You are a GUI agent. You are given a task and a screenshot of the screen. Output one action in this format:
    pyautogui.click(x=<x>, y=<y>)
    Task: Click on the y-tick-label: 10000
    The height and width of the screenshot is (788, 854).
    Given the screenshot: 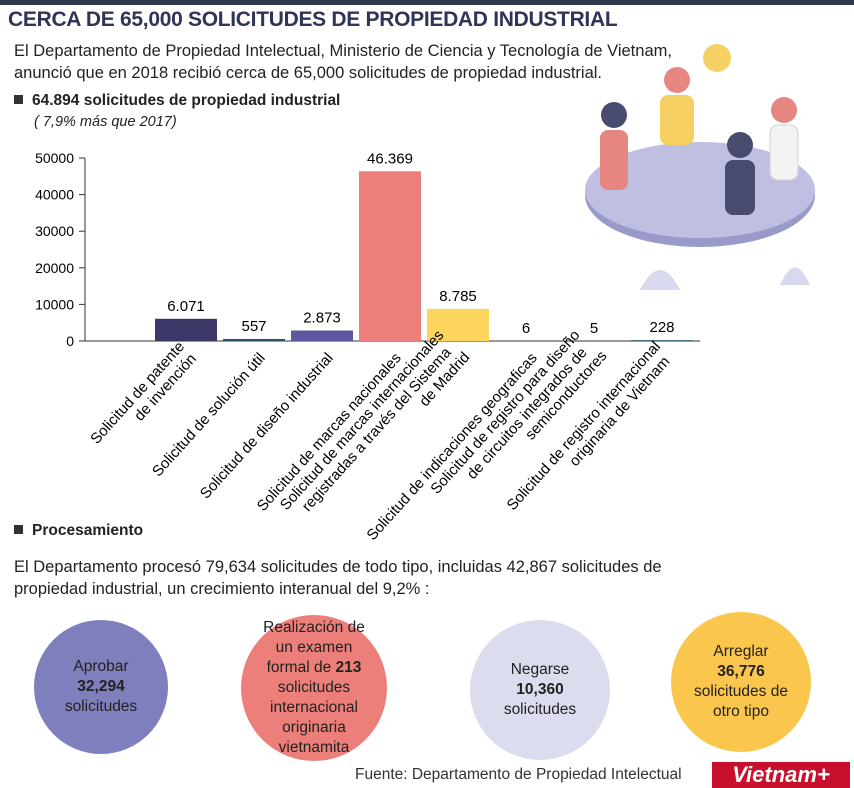 What is the action you would take?
    pyautogui.click(x=54, y=304)
    